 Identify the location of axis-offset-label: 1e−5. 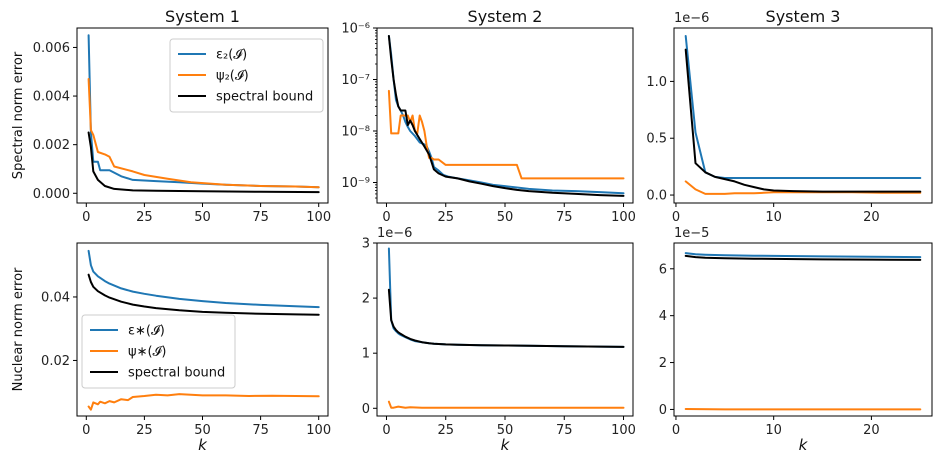
(691, 233).